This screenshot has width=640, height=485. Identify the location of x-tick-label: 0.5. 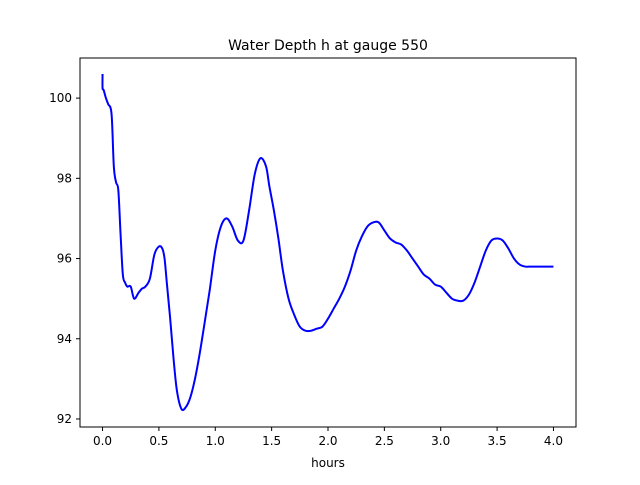
(158, 441).